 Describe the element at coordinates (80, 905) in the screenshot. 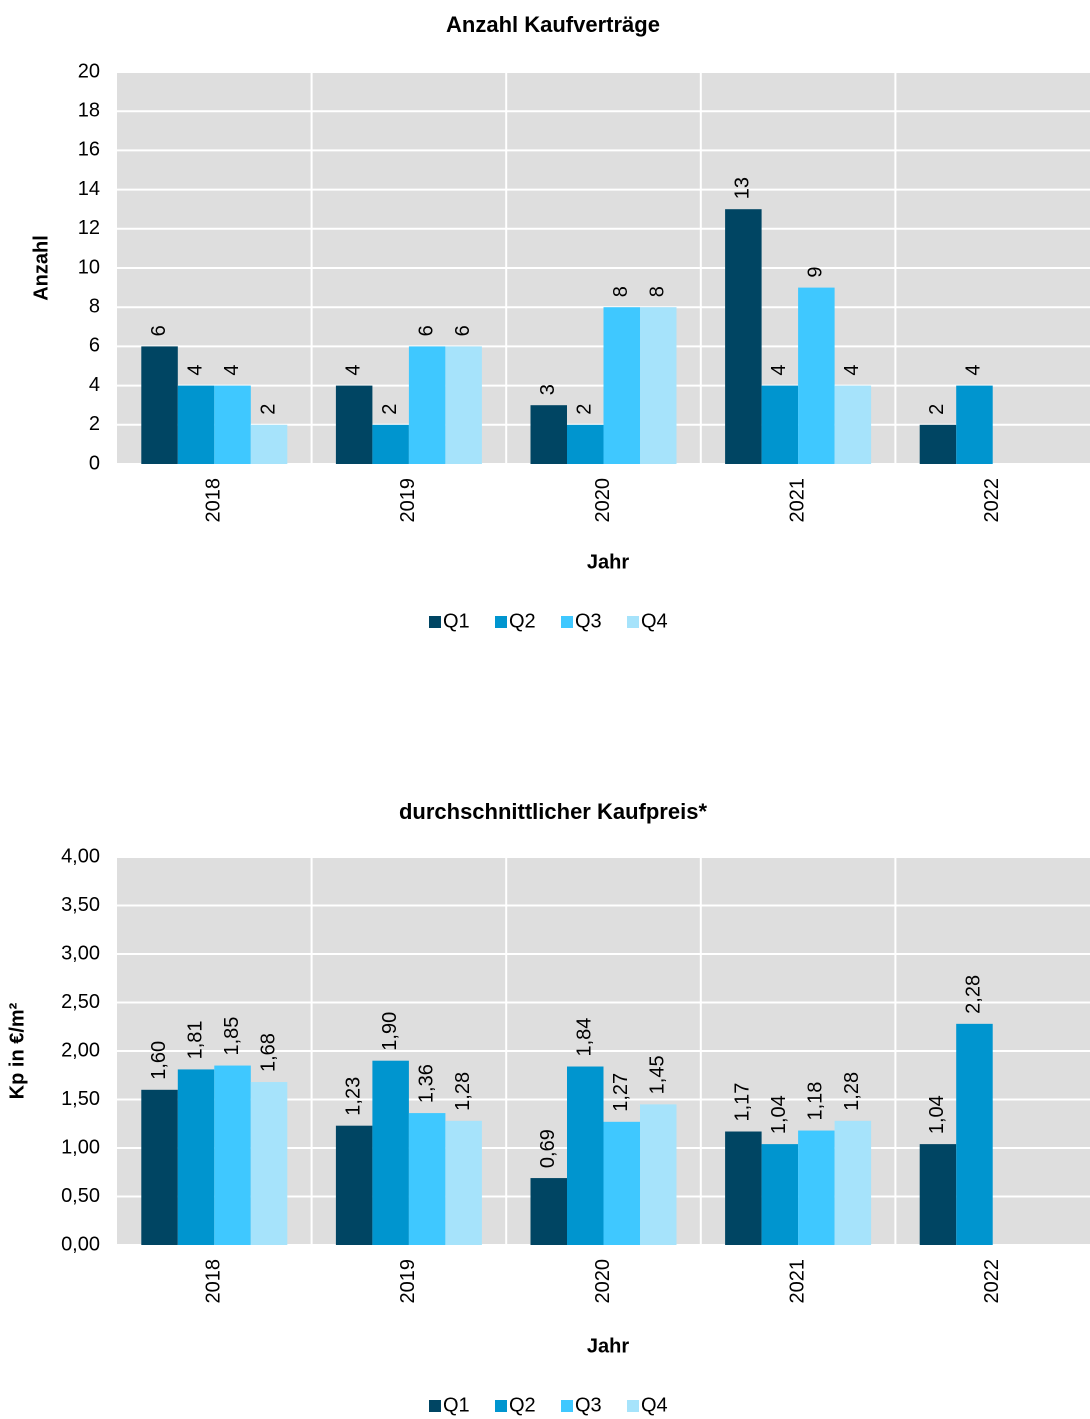

I see `y-tick-label: 3,50` at that location.